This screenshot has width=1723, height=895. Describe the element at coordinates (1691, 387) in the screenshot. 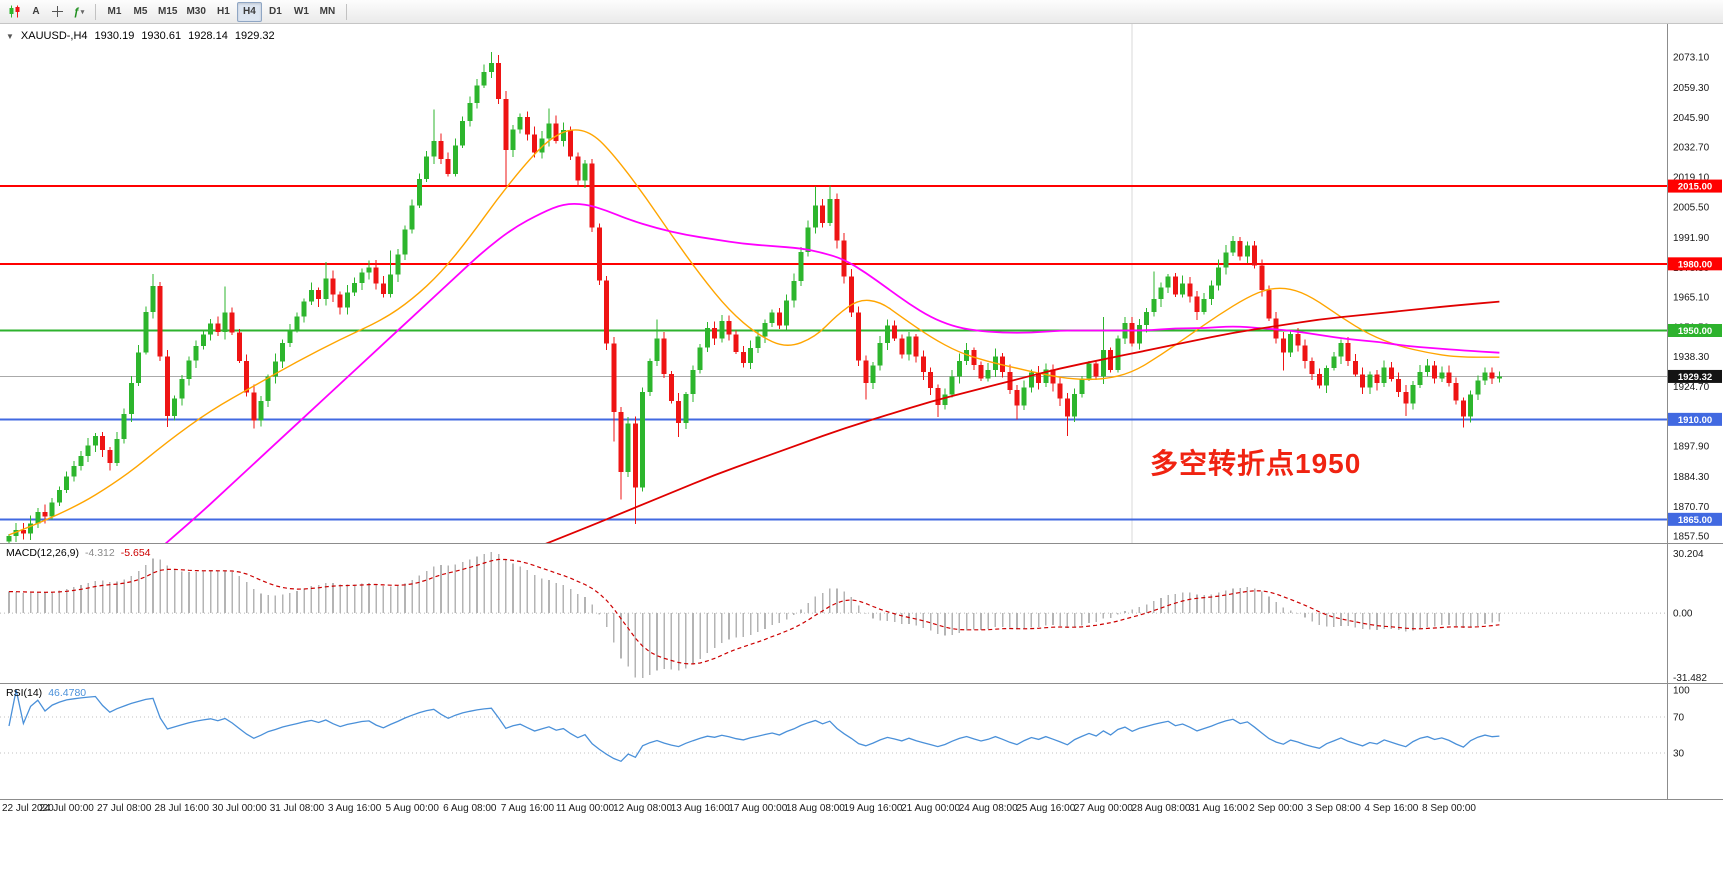

I see `price-tick-label: 1924.70` at that location.